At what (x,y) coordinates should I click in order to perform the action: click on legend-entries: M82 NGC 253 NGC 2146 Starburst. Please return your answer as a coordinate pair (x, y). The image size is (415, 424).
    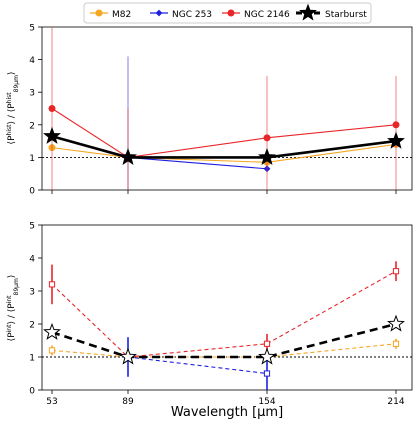
    Looking at the image, I should click on (228, 12).